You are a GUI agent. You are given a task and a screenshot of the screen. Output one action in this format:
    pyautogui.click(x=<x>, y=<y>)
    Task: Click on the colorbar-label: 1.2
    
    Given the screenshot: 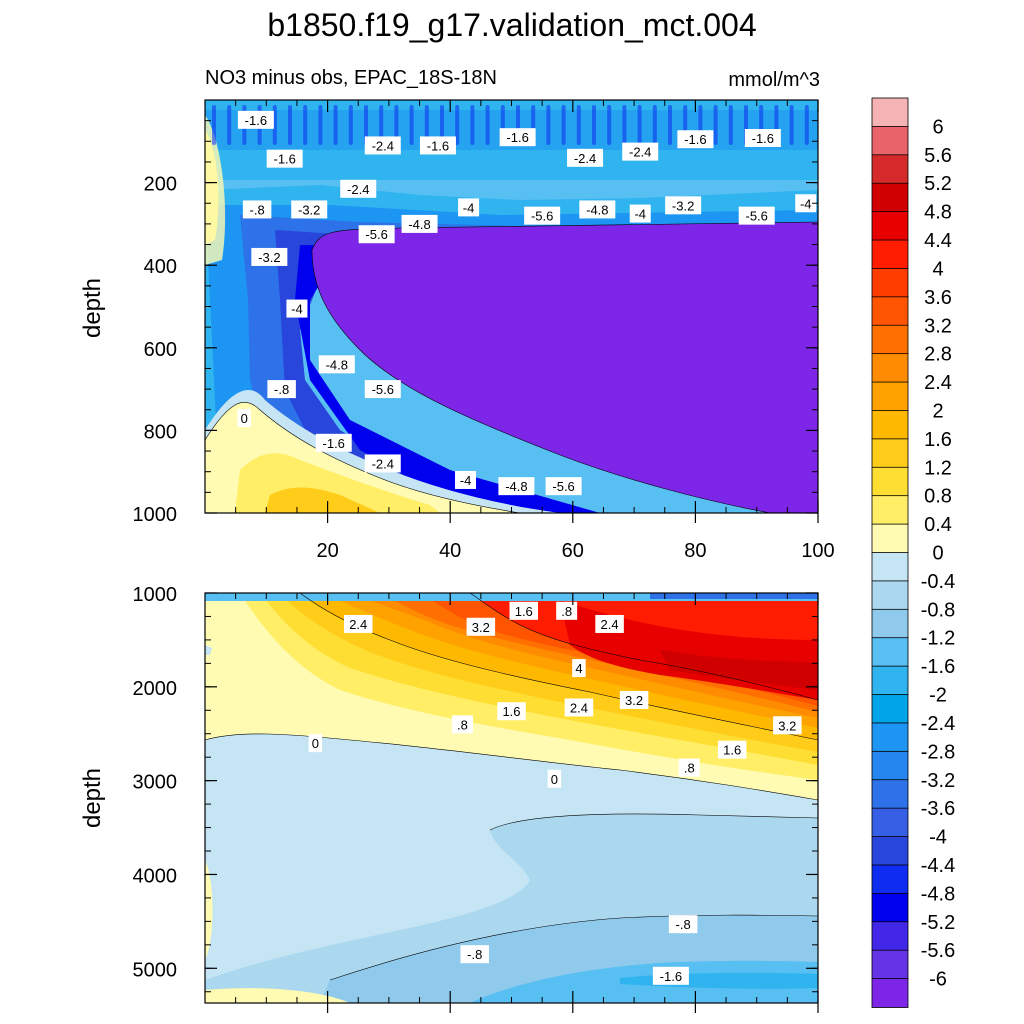 What is the action you would take?
    pyautogui.click(x=938, y=468)
    